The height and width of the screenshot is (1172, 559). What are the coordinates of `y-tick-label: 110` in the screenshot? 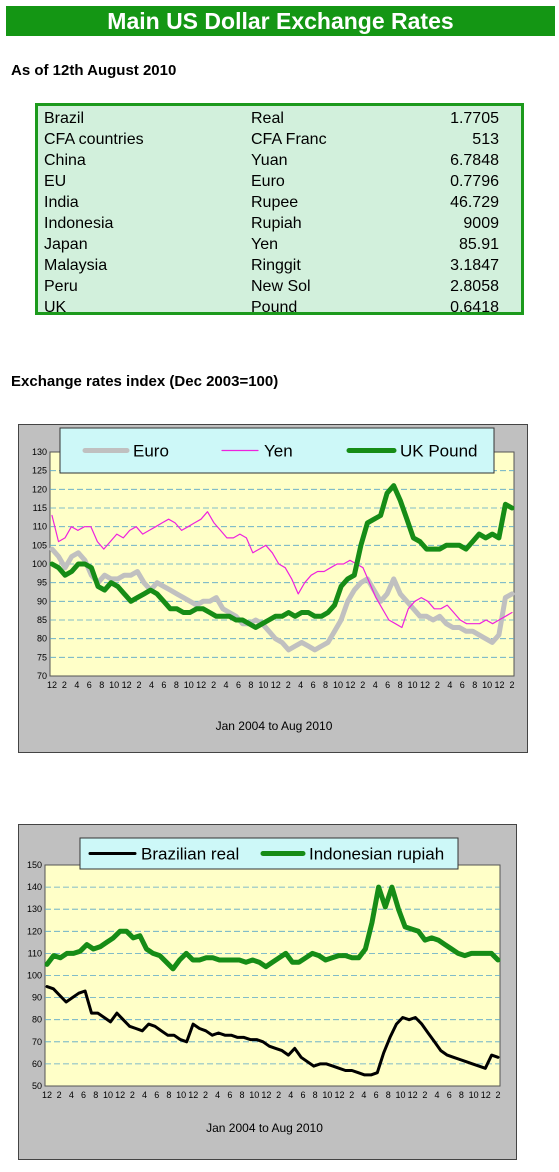 It's located at (35, 953).